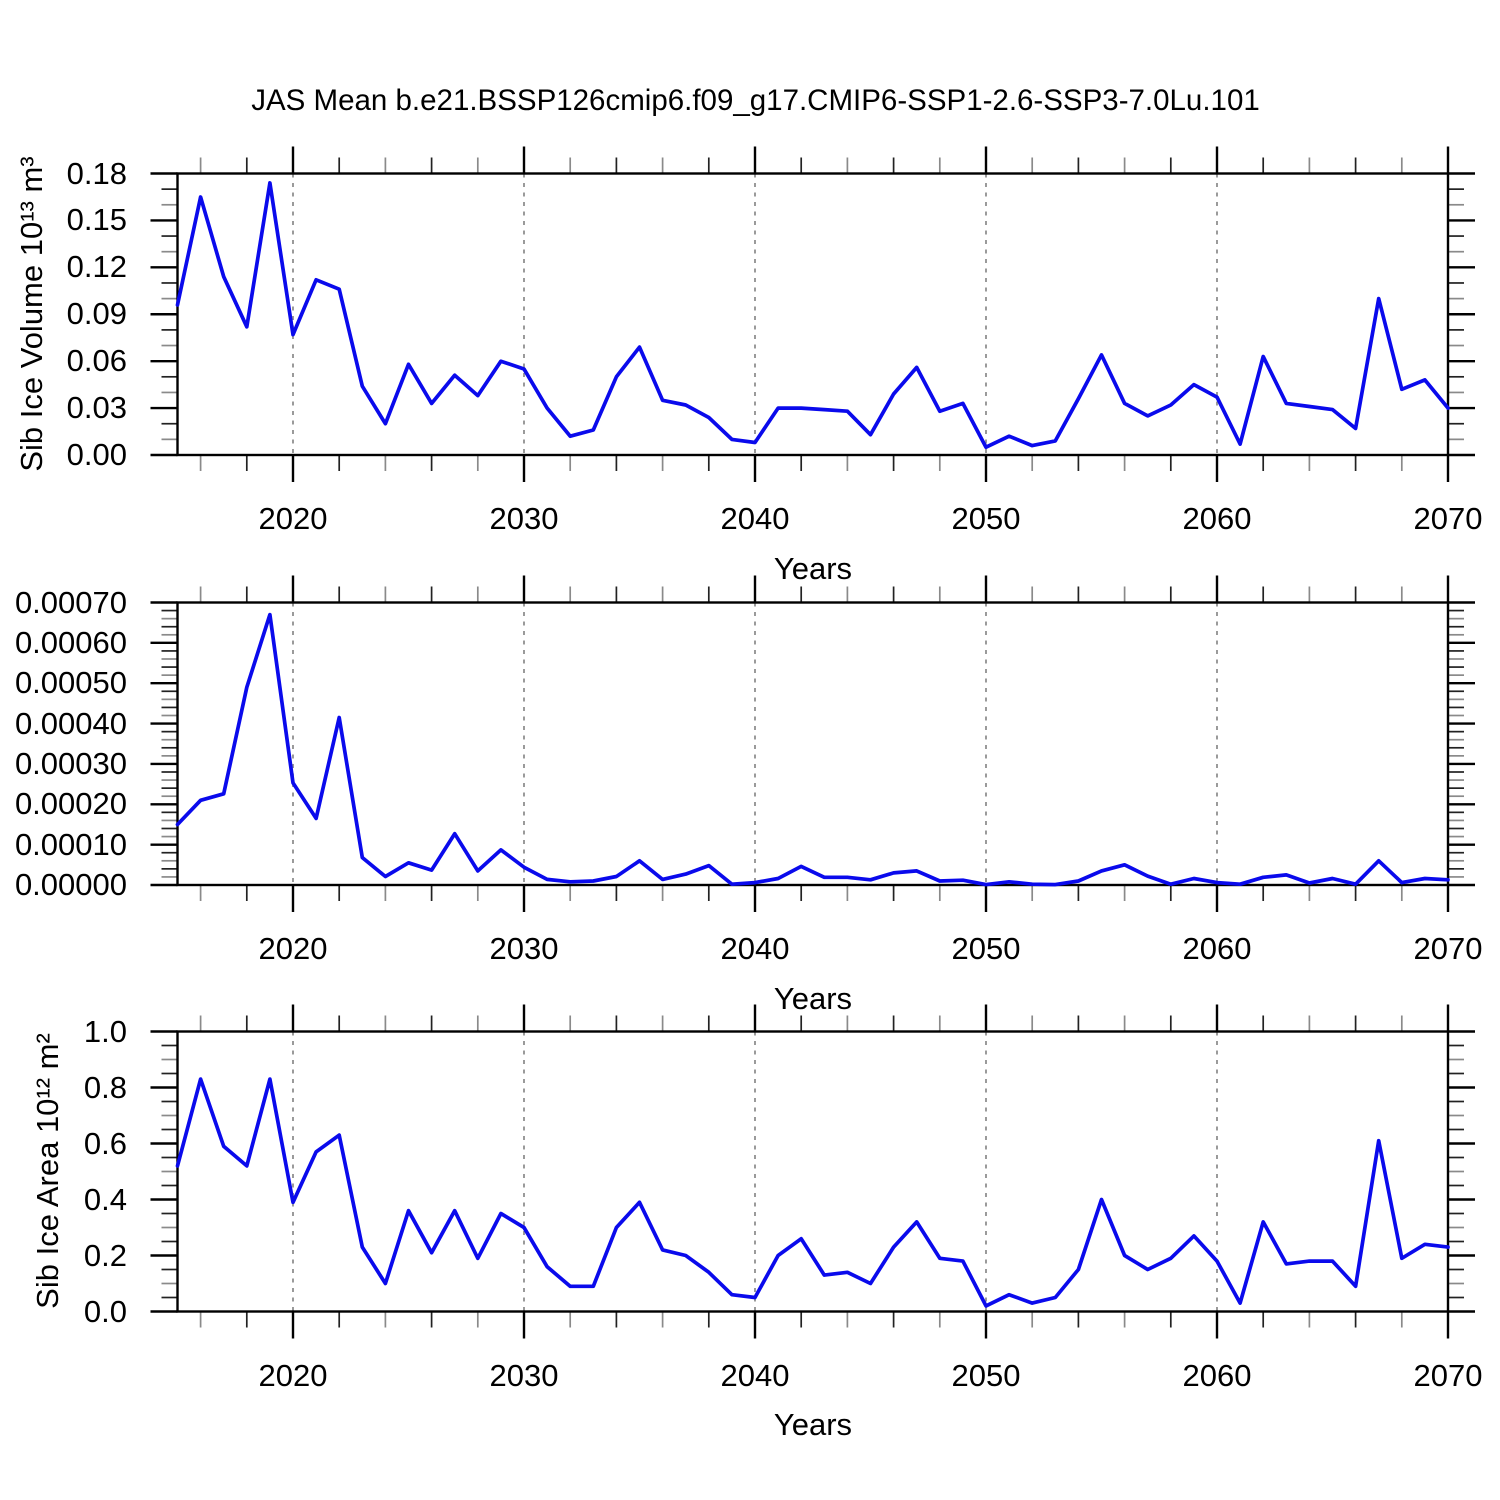 The height and width of the screenshot is (1500, 1500). What do you see at coordinates (70, 804) in the screenshot?
I see `y-tick-label: 0.00020` at bounding box center [70, 804].